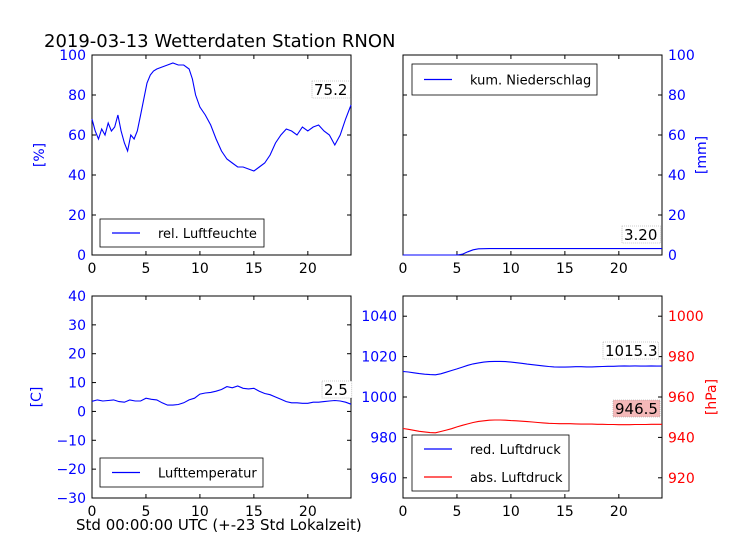 This screenshot has height=556, width=736. I want to click on y-right-tick-label: 1000, so click(686, 317).